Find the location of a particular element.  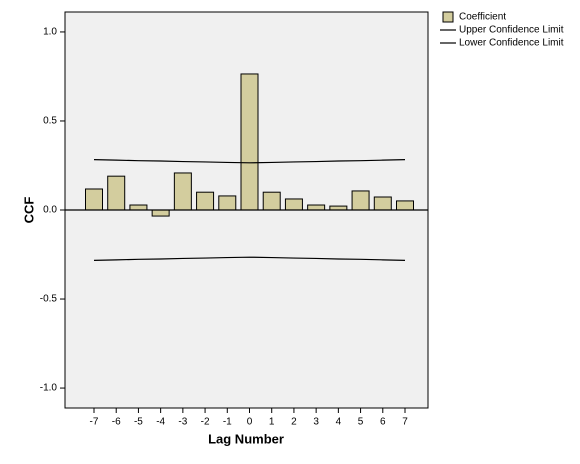

x-tick-label: -4 is located at coordinates (160, 422).